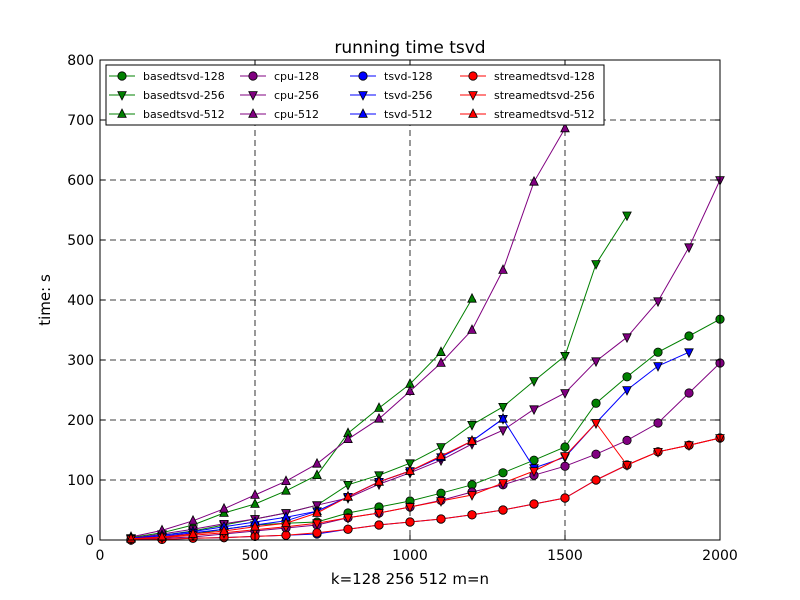 The height and width of the screenshot is (600, 800). Describe the element at coordinates (80, 301) in the screenshot. I see `y-tick-label: 400` at that location.